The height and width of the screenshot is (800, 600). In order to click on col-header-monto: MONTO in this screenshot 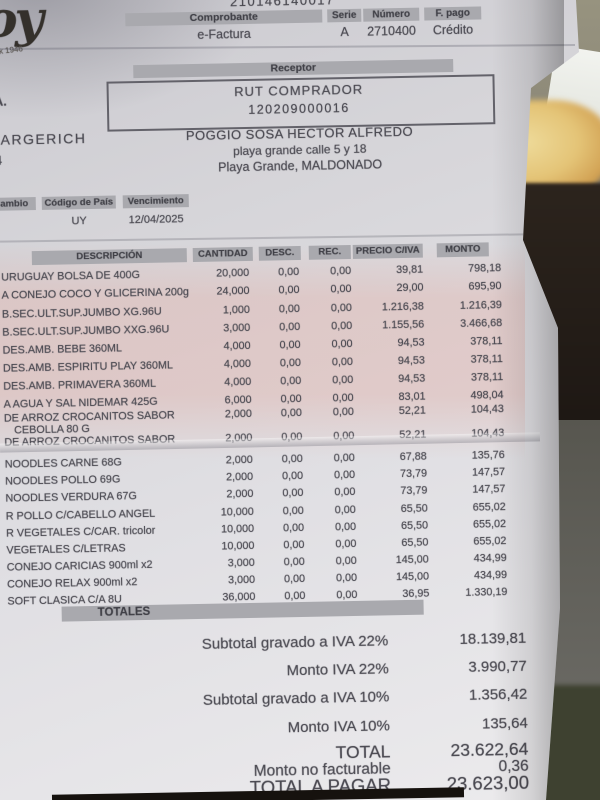, I will do `click(462, 250)`.